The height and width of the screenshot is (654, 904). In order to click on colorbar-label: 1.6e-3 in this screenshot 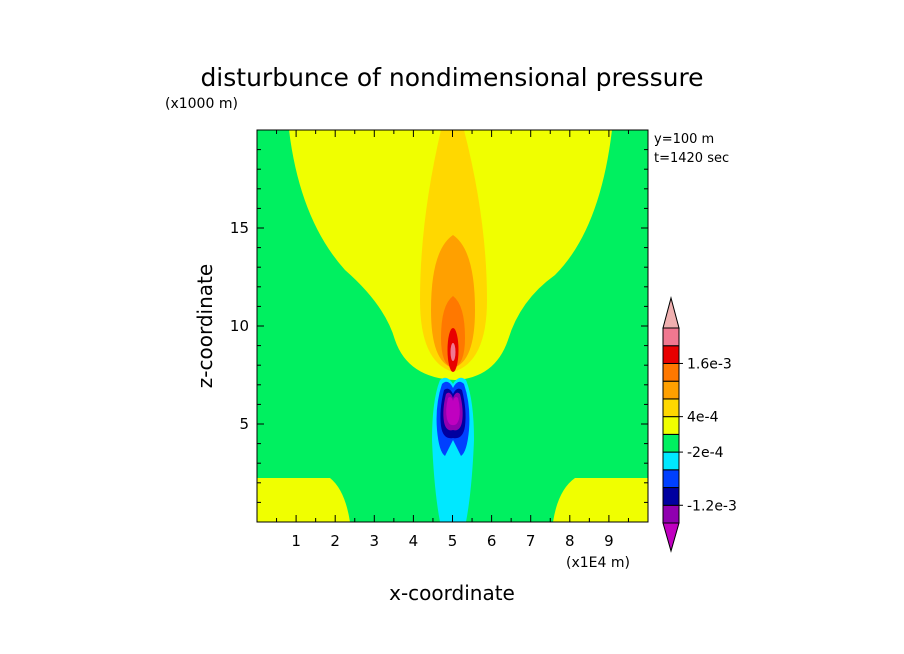, I will do `click(709, 364)`.